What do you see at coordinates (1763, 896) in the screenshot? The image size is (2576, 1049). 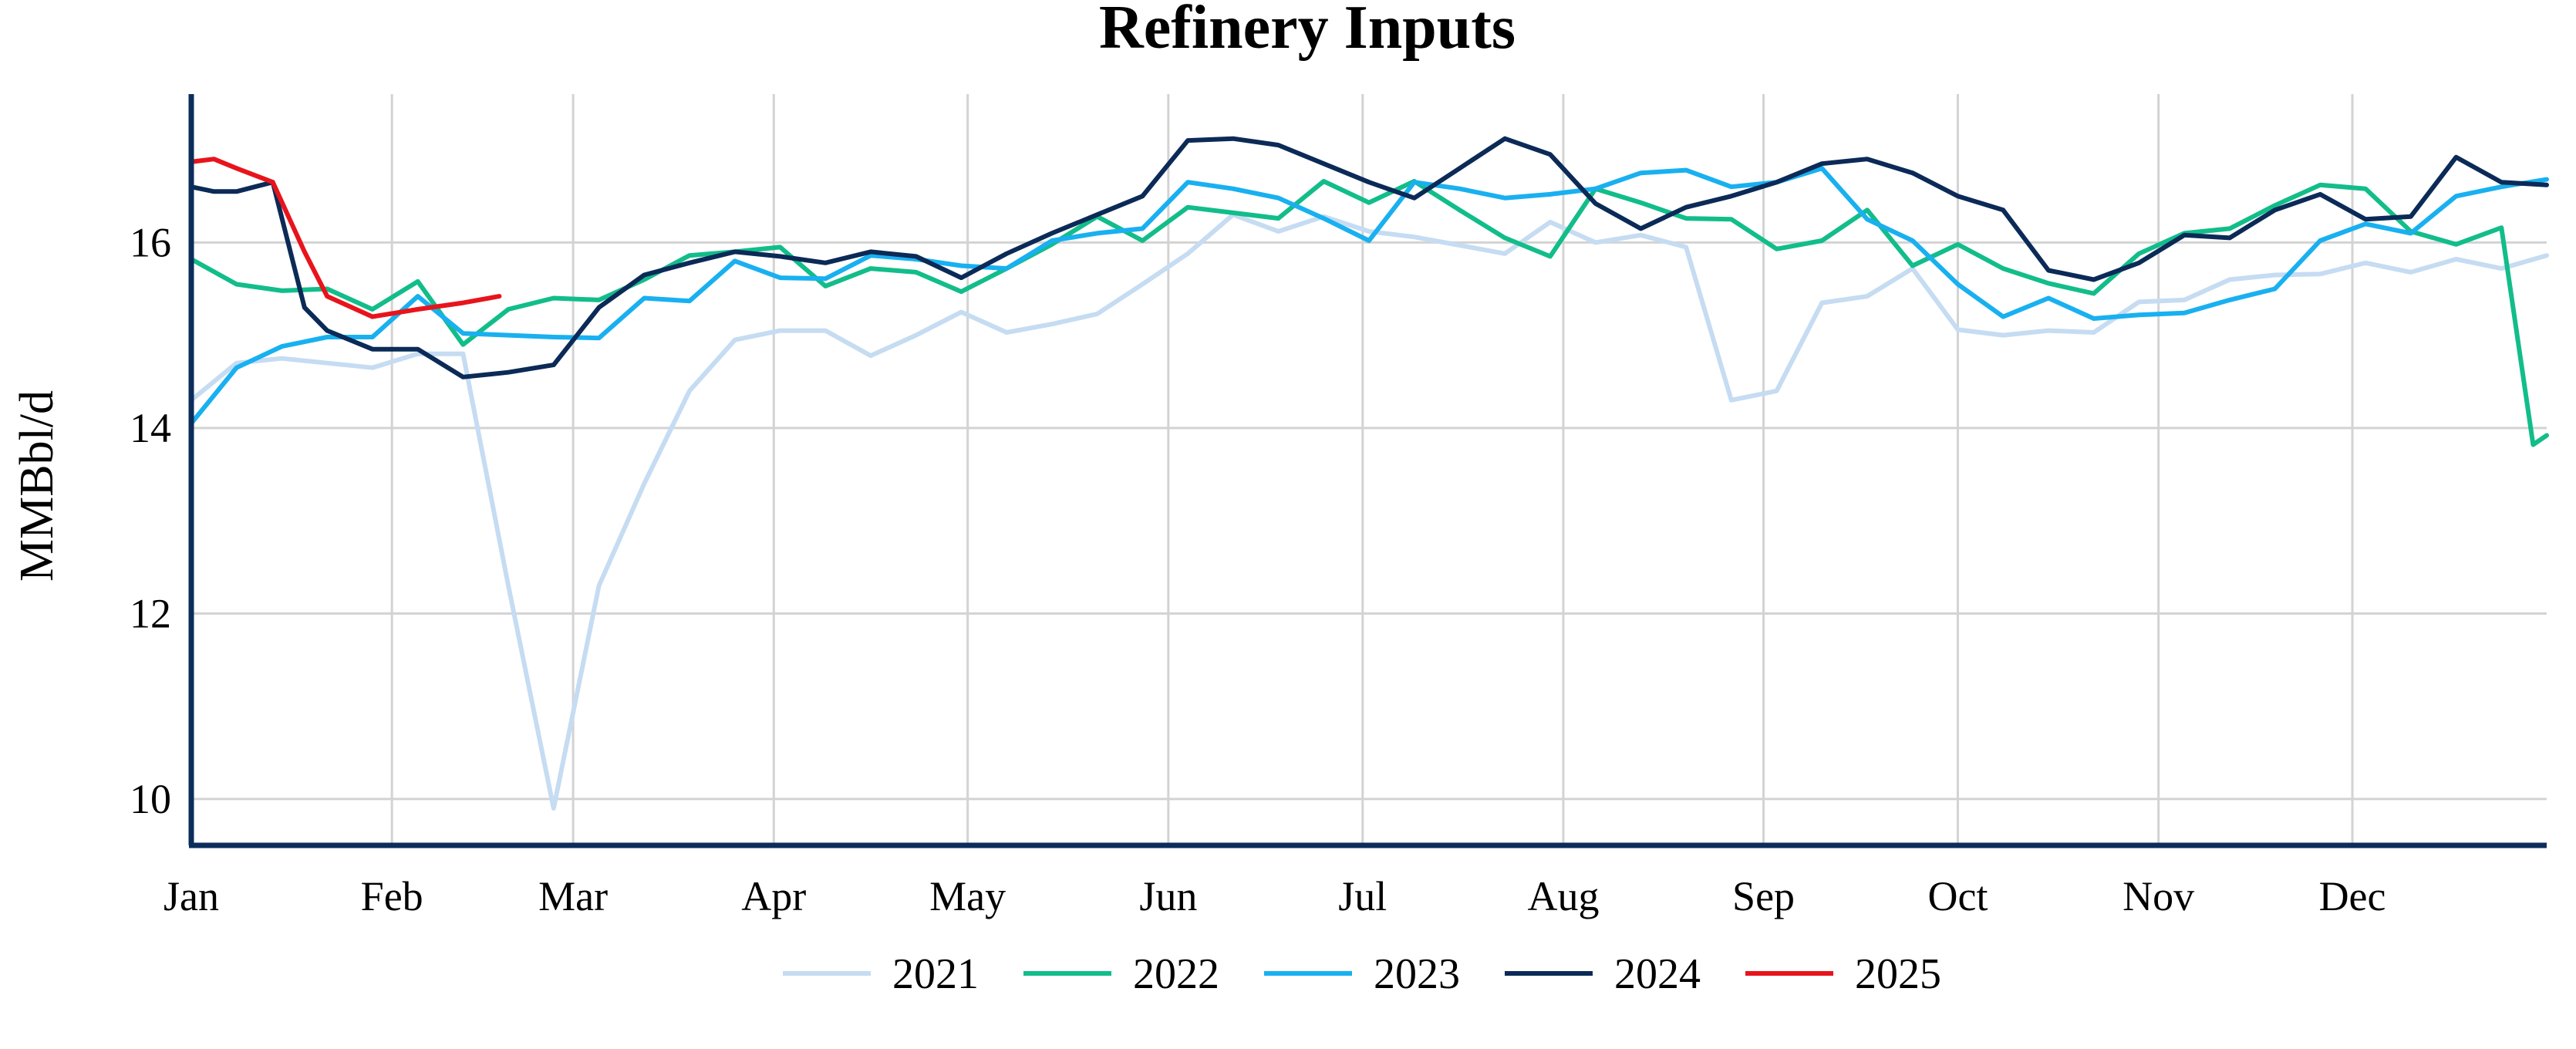 I see `x-tick-label: Sep` at bounding box center [1763, 896].